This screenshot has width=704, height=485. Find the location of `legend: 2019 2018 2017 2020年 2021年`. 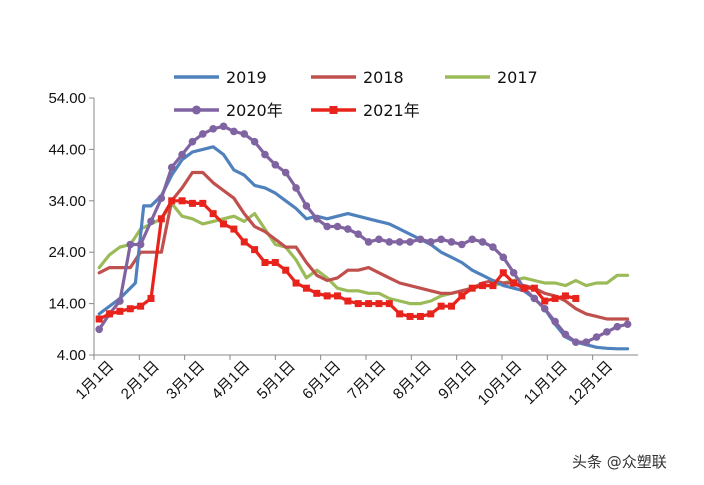

legend: 2019 2018 2017 2020年 2021年 is located at coordinates (356, 94).